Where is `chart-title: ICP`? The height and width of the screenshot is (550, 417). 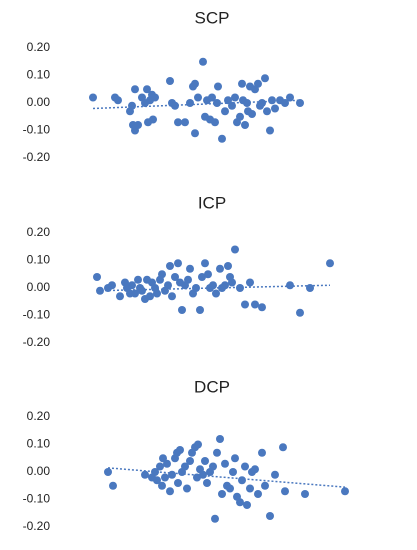
chart-title: ICP is located at coordinates (212, 202).